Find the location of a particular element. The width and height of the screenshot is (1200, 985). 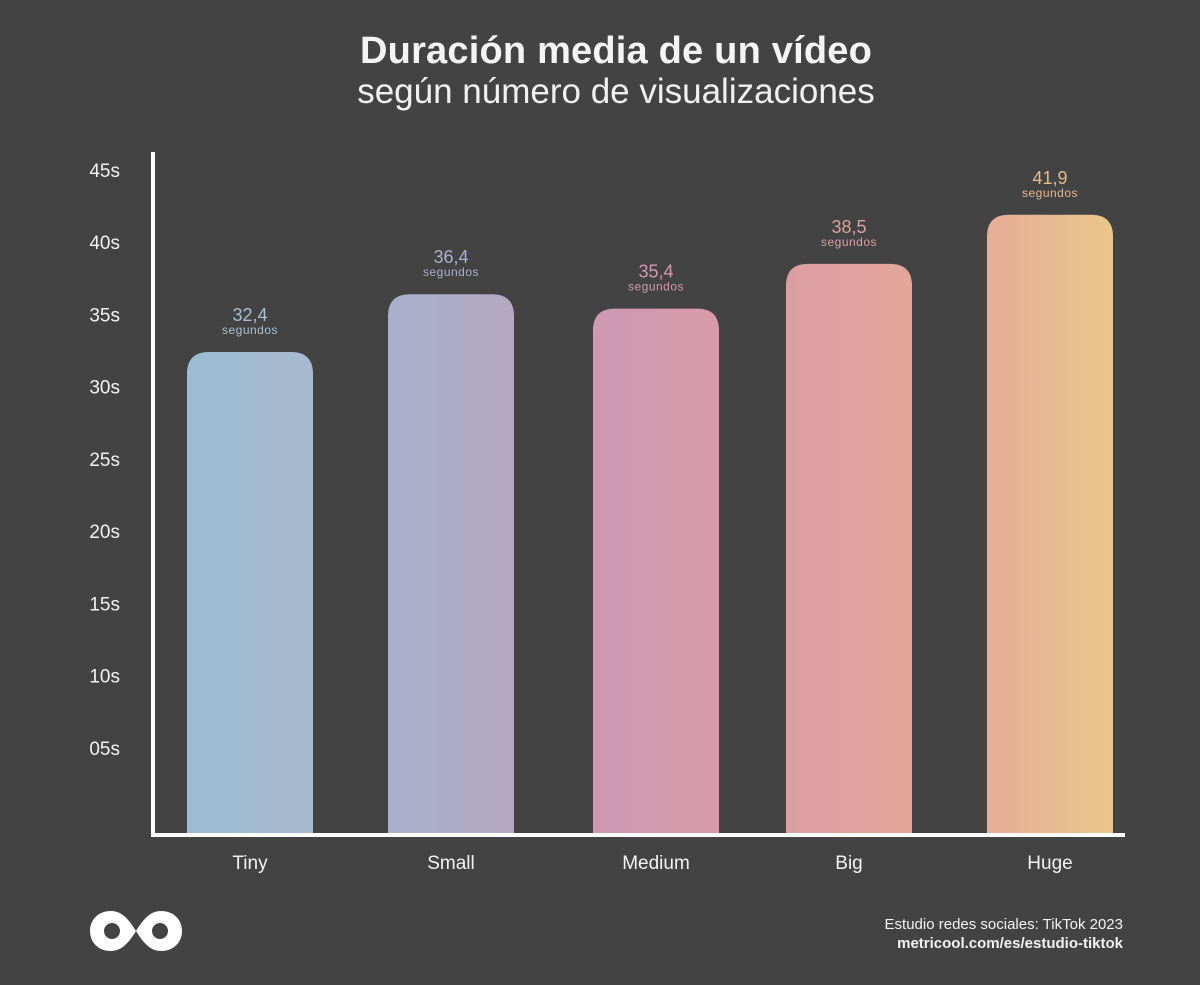

y-tick-label: 35s is located at coordinates (104, 315).